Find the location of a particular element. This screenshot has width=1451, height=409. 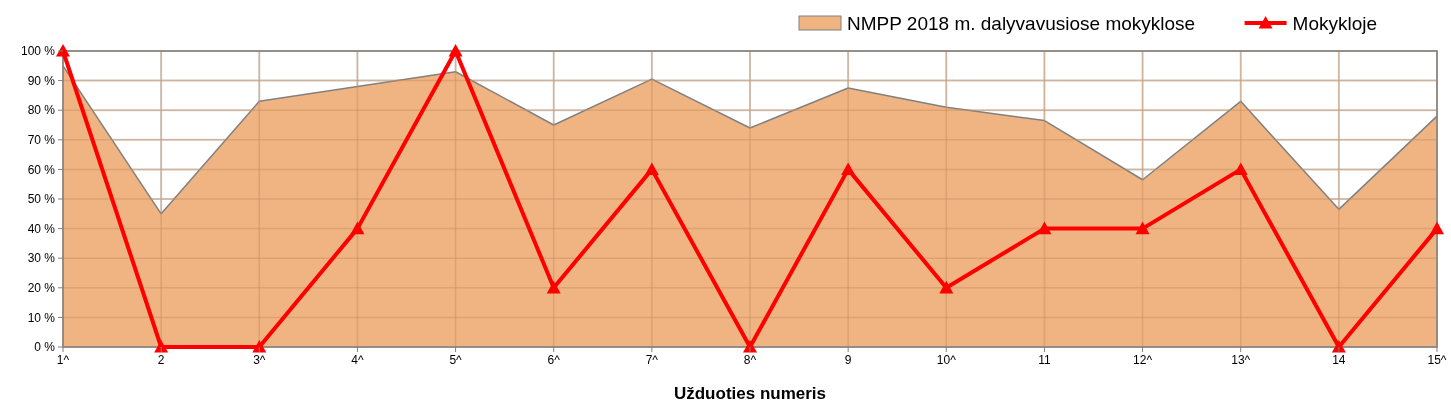

legend-label: NMPP 2018 m. dalyvavusiose mokyklose is located at coordinates (1021, 23).